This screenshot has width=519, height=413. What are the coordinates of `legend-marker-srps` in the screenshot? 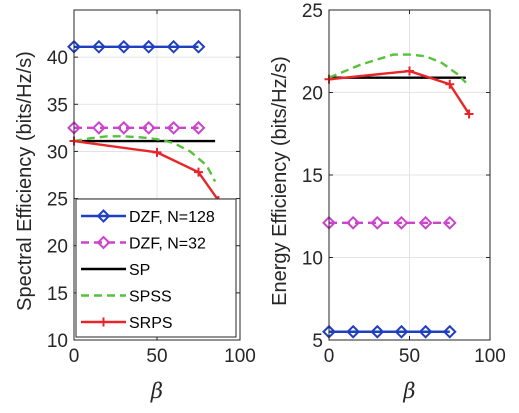 It's located at (103, 322).